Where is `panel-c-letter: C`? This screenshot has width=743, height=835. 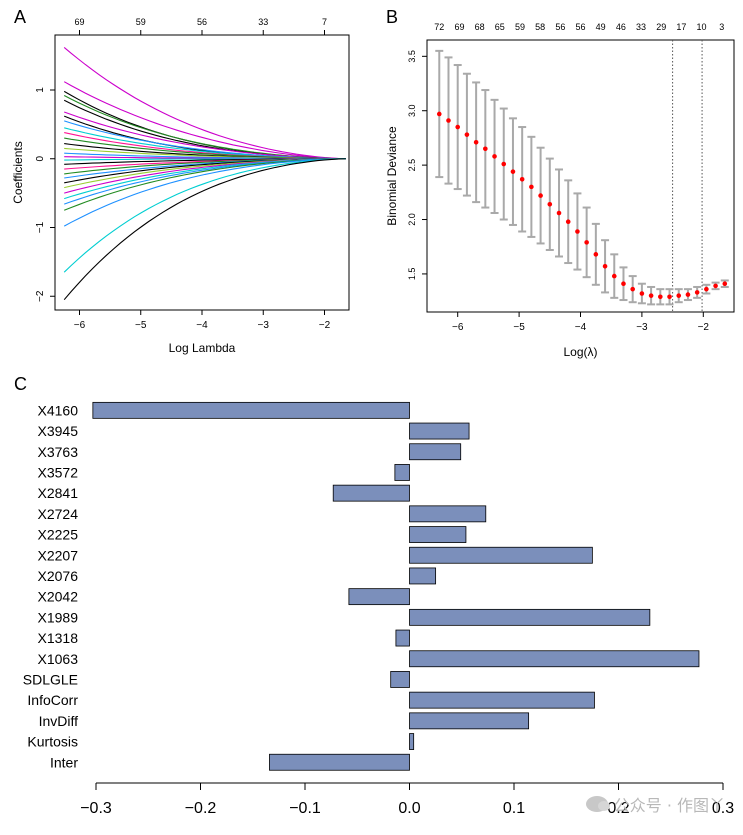
panel-c-letter: C is located at coordinates (20, 384).